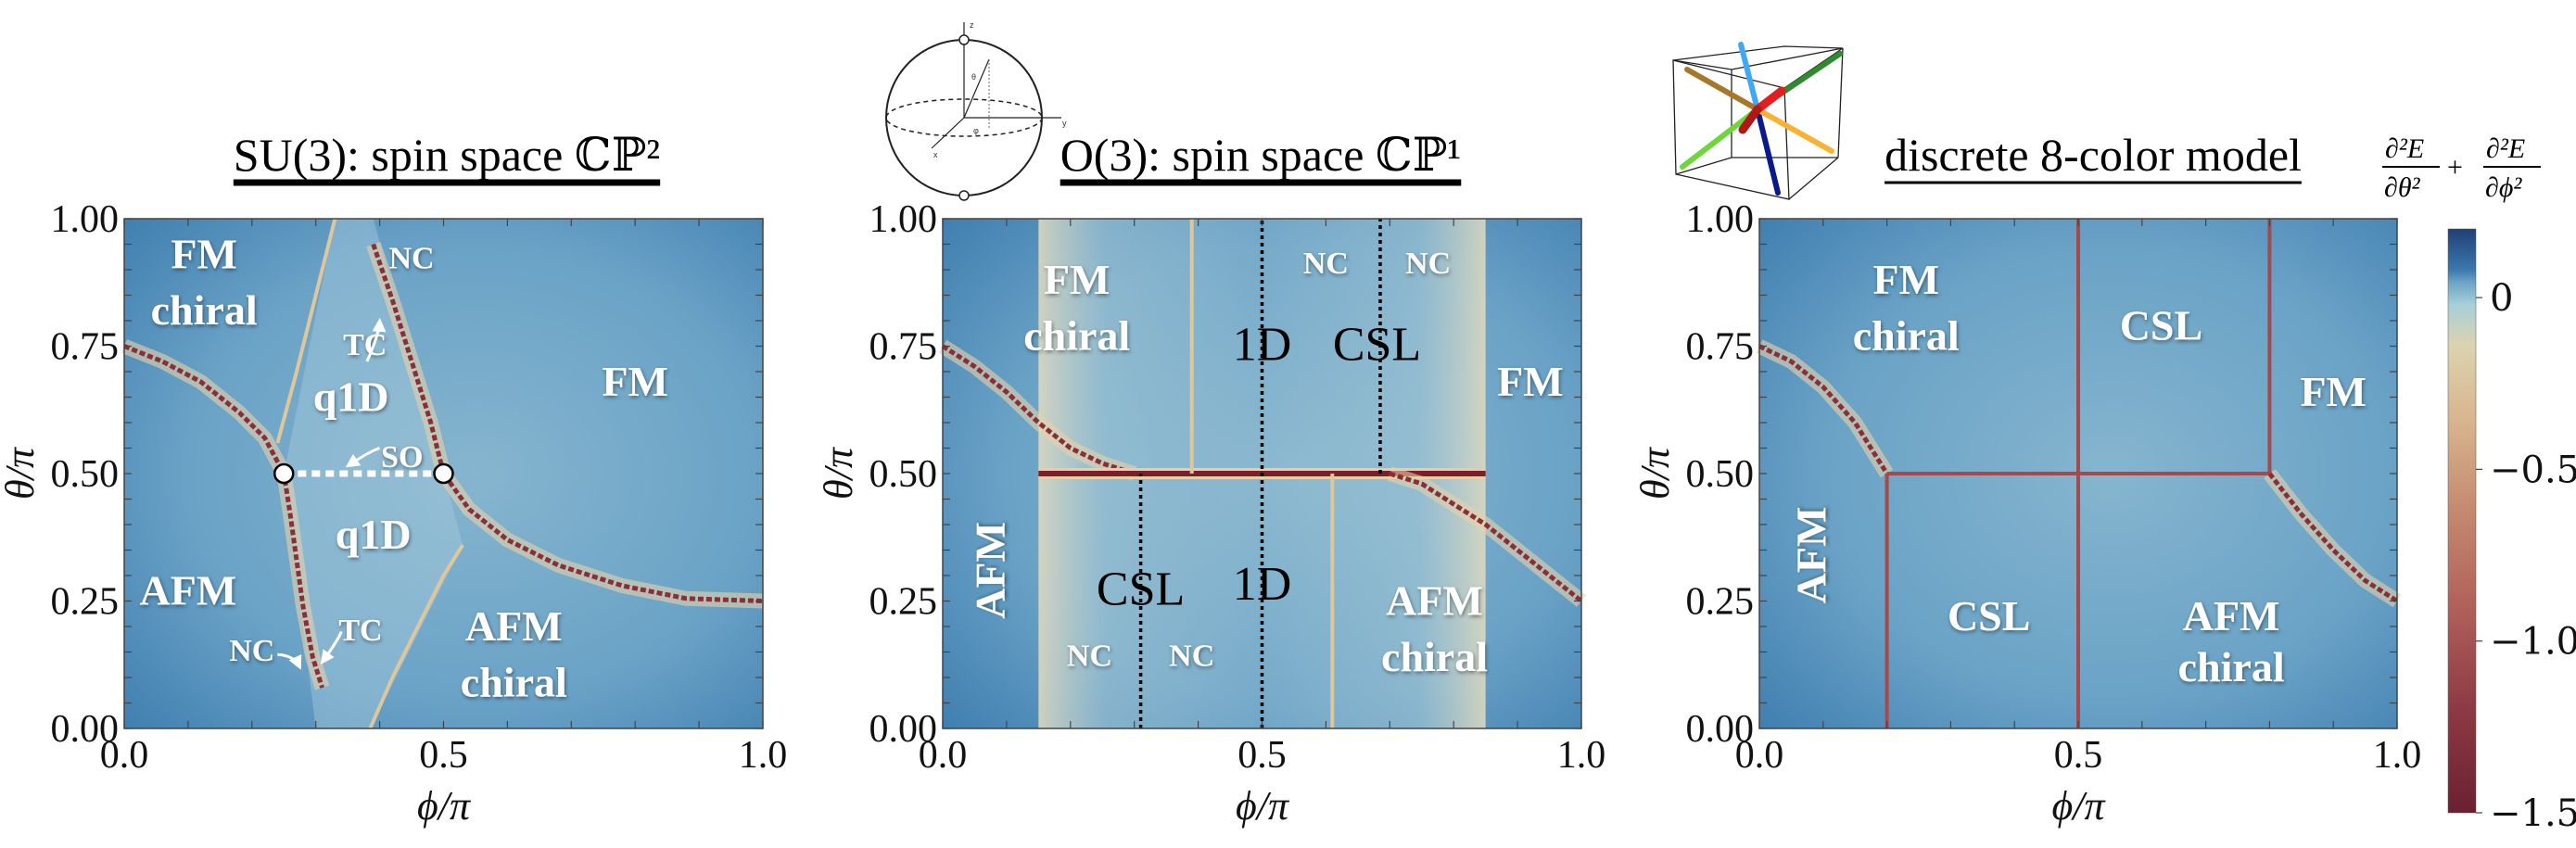 The width and height of the screenshot is (2576, 848). I want to click on colorbar-tick-label: −0.5, so click(2533, 470).